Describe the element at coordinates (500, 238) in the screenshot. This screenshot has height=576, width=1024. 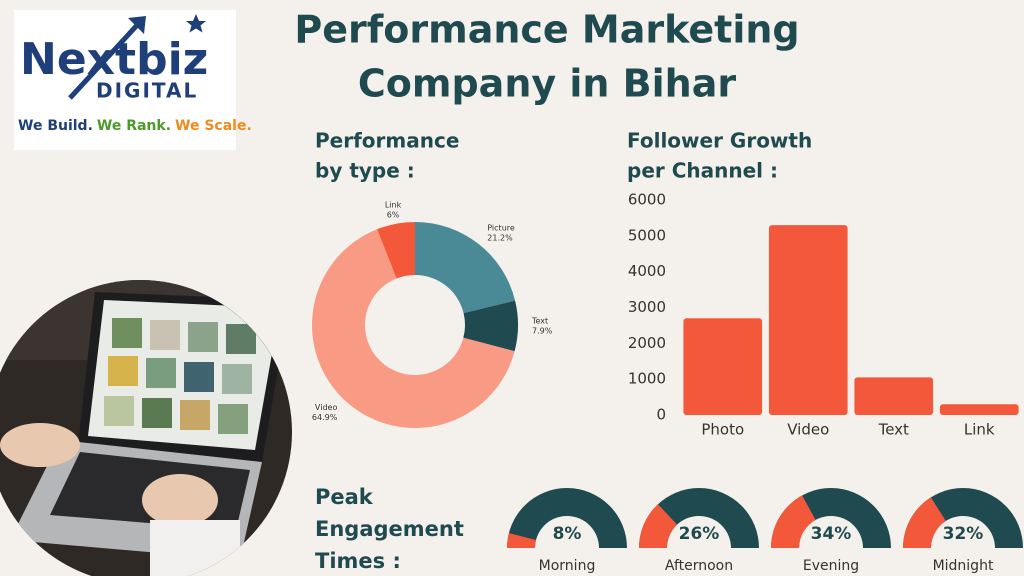
I see `slice-value: 21.2%` at that location.